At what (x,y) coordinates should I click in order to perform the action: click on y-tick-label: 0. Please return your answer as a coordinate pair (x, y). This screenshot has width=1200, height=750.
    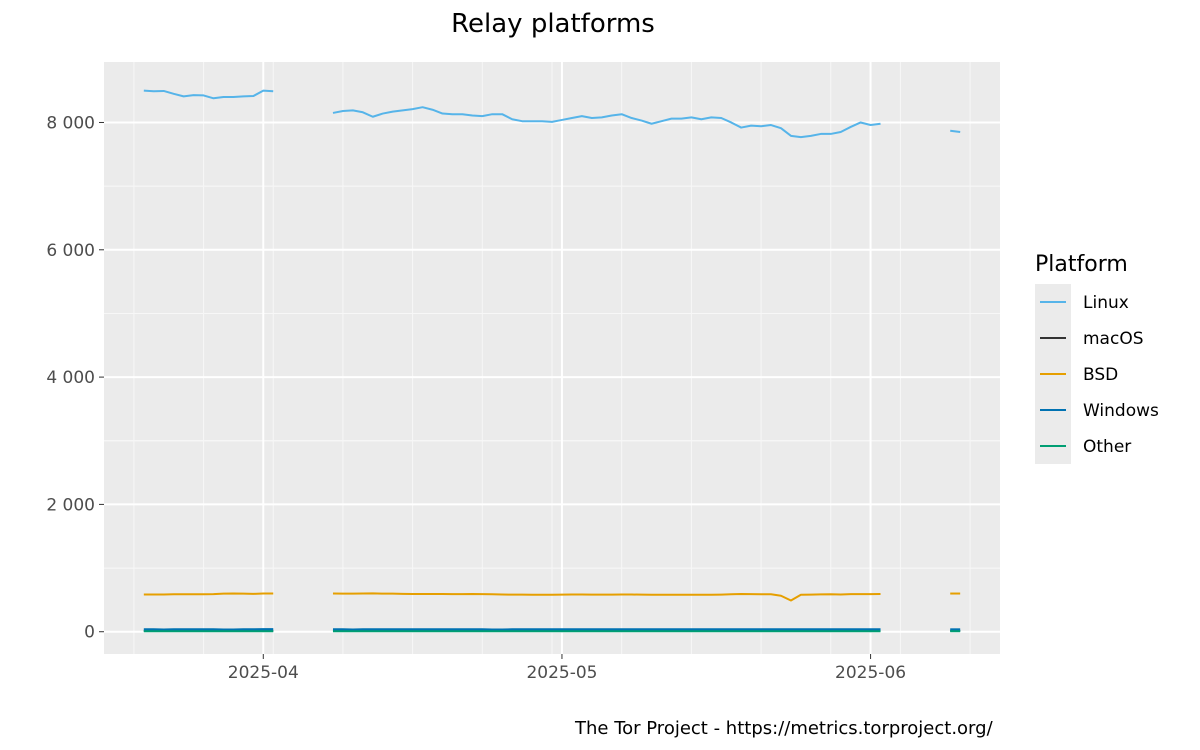
    Looking at the image, I should click on (89, 633).